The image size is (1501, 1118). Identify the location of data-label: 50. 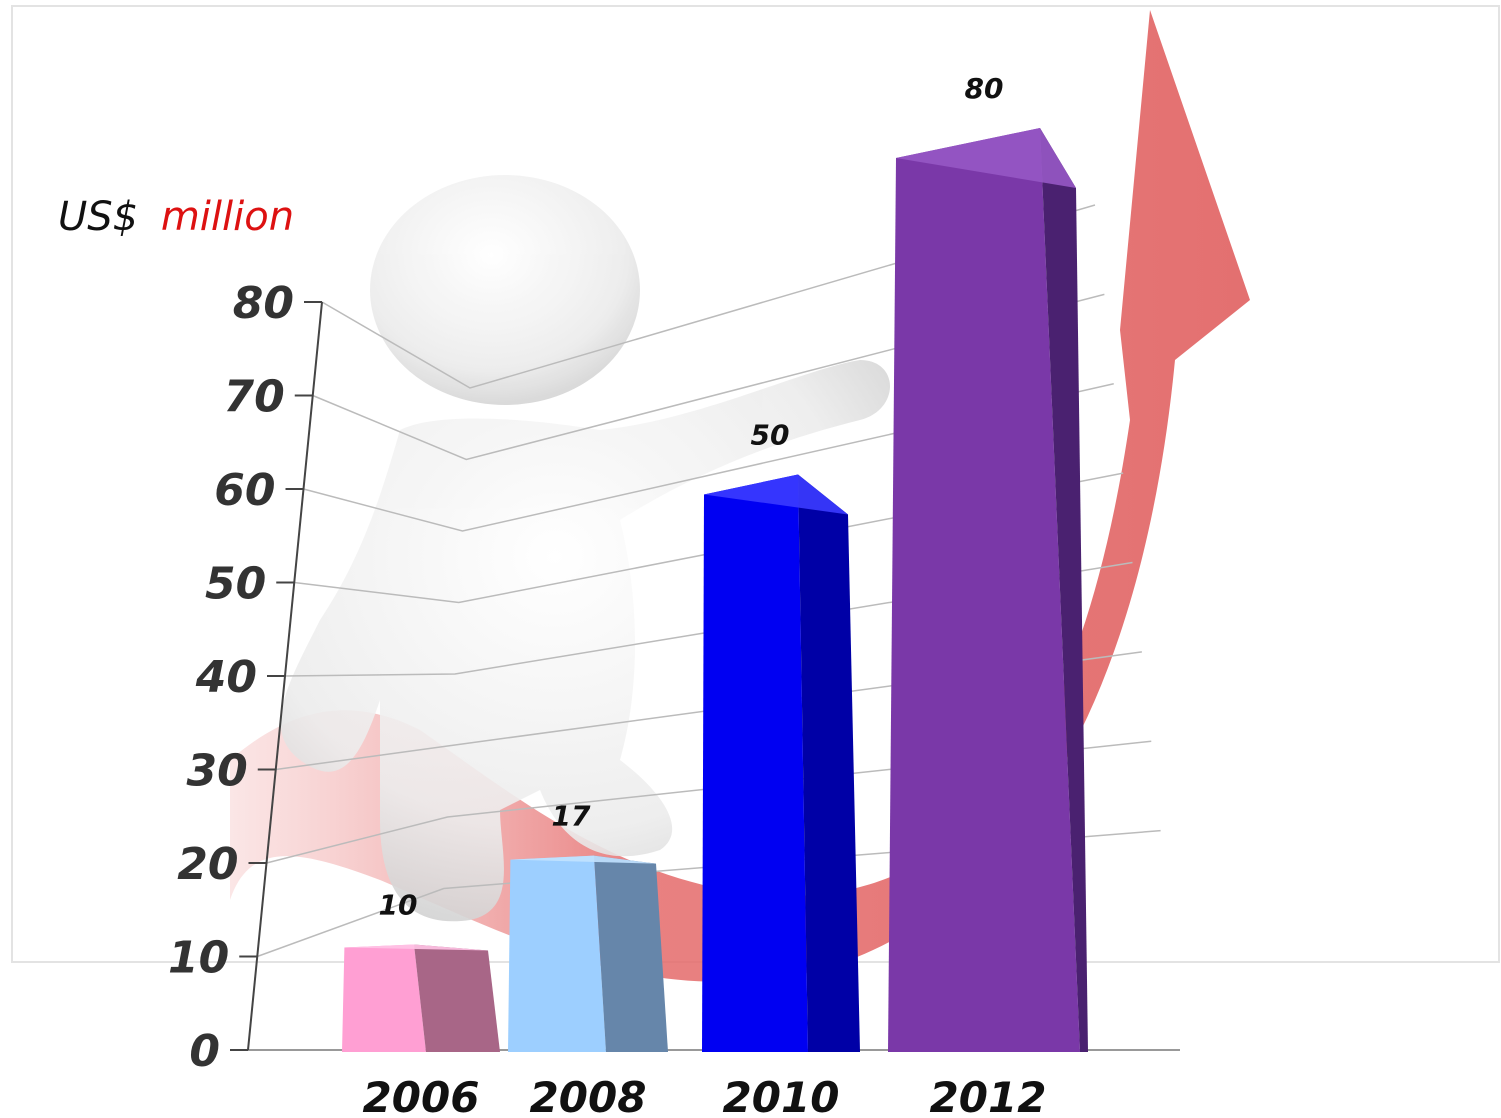
(770, 435).